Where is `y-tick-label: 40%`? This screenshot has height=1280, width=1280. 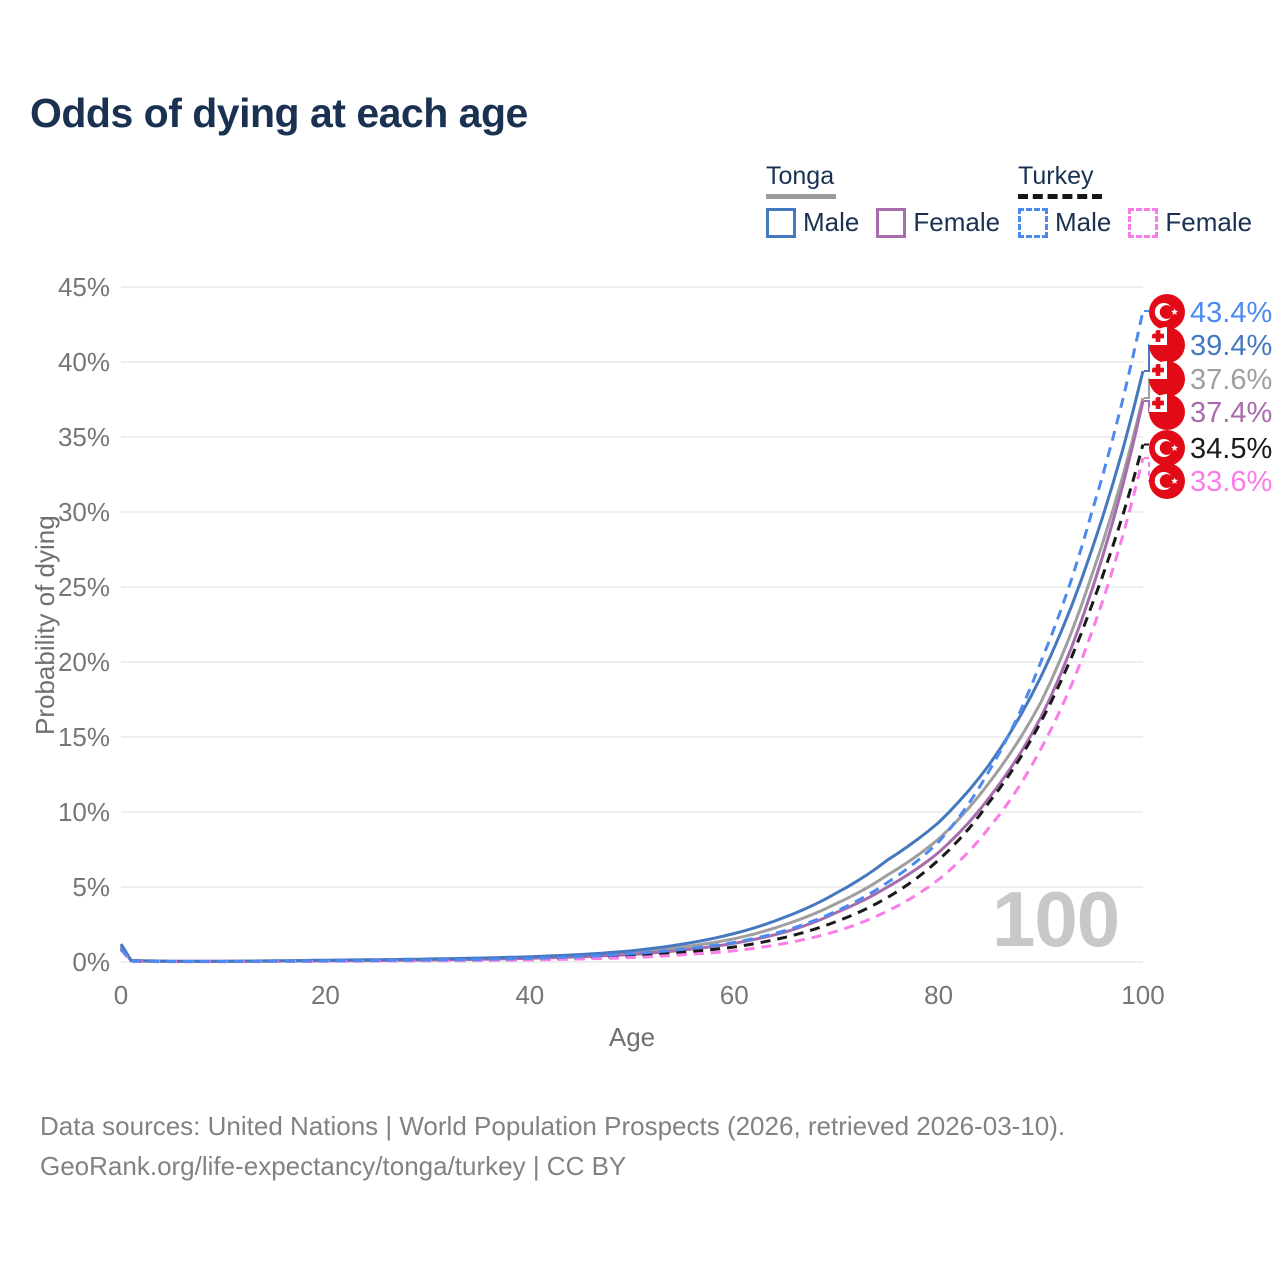
y-tick-label: 40% is located at coordinates (84, 362).